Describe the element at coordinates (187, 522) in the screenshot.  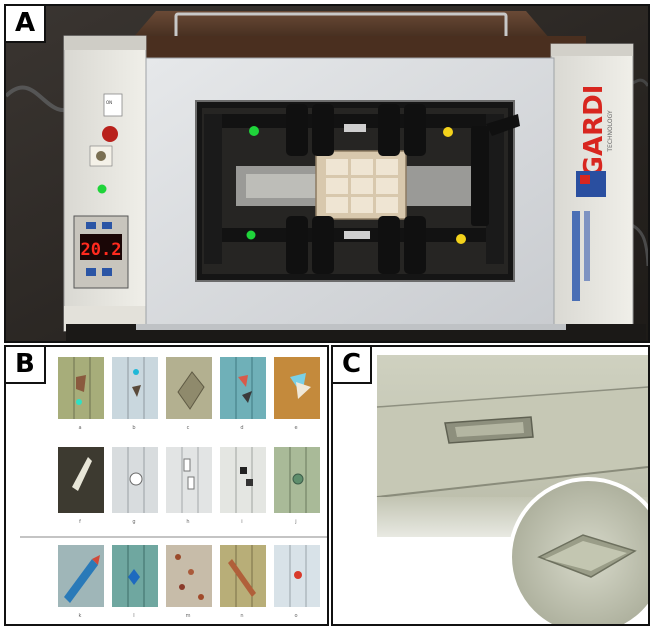
I see `svg-text: h` at that location.